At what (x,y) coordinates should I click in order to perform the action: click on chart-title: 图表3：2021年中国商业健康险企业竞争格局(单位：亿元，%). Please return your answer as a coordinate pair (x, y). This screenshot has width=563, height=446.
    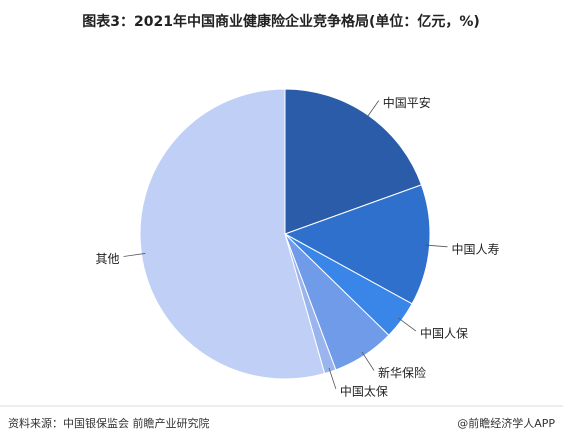
    Looking at the image, I should click on (281, 21).